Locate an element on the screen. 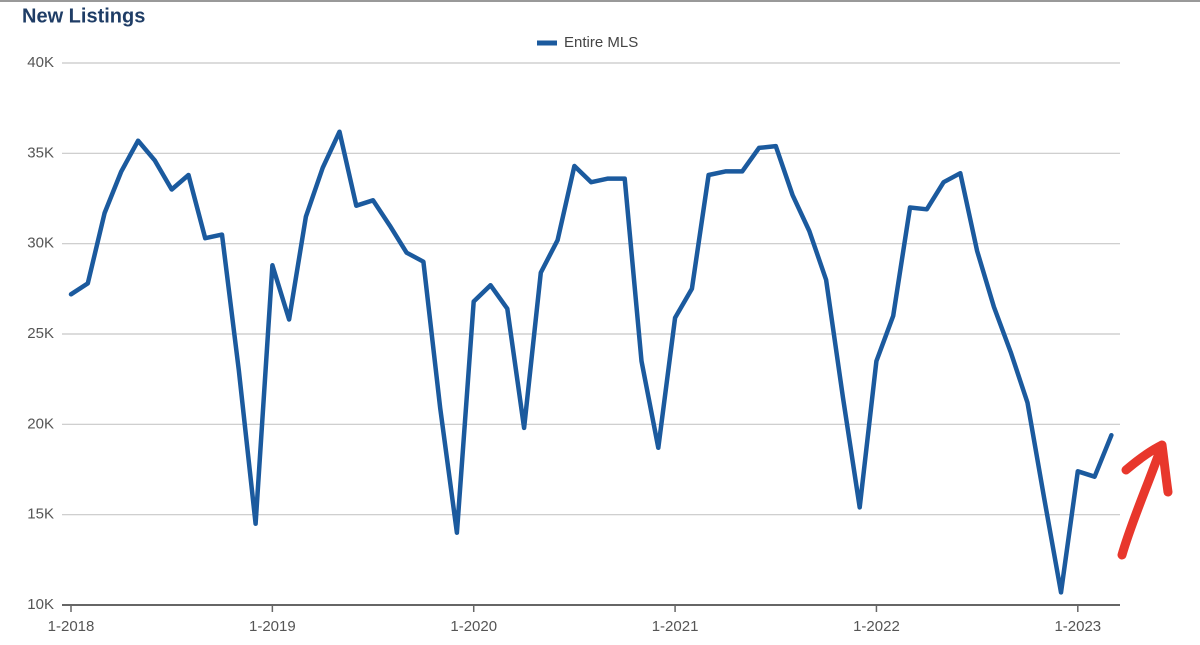  y-tick-label: 25K is located at coordinates (40, 333).